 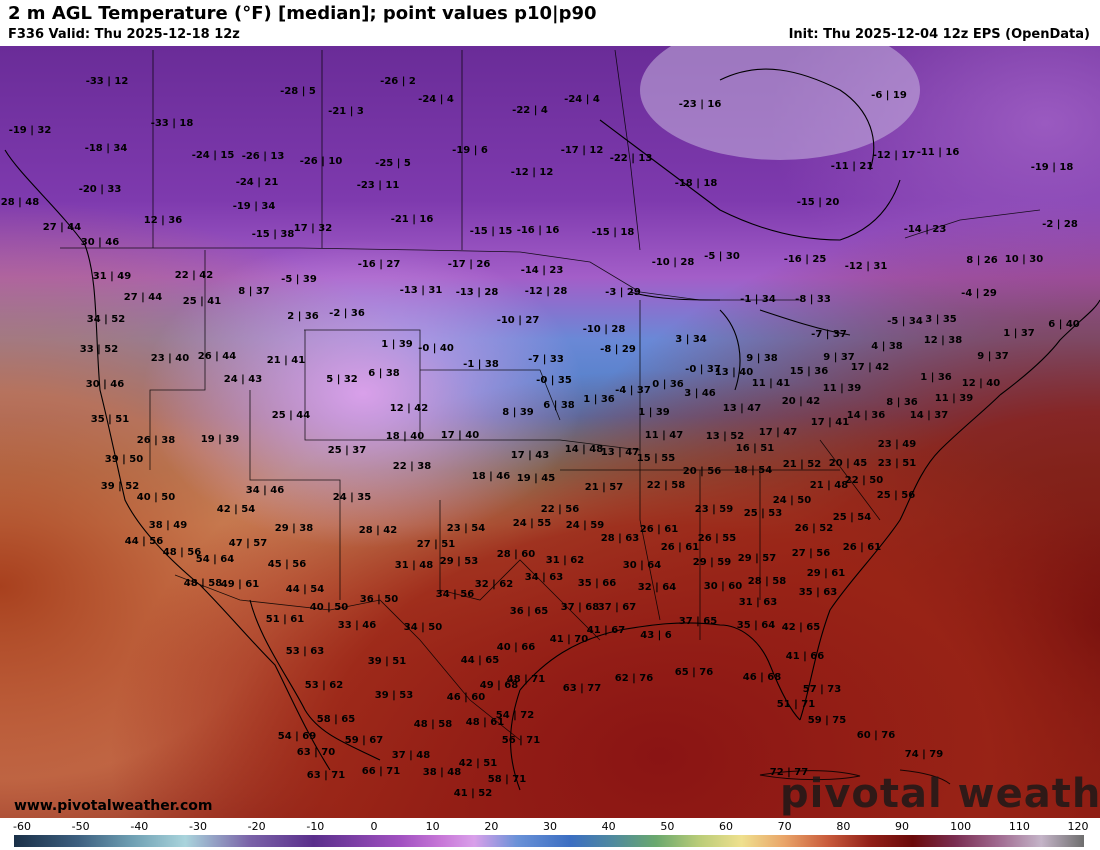 What do you see at coordinates (961, 826) in the screenshot?
I see `colorbar-tick-label: 100` at bounding box center [961, 826].